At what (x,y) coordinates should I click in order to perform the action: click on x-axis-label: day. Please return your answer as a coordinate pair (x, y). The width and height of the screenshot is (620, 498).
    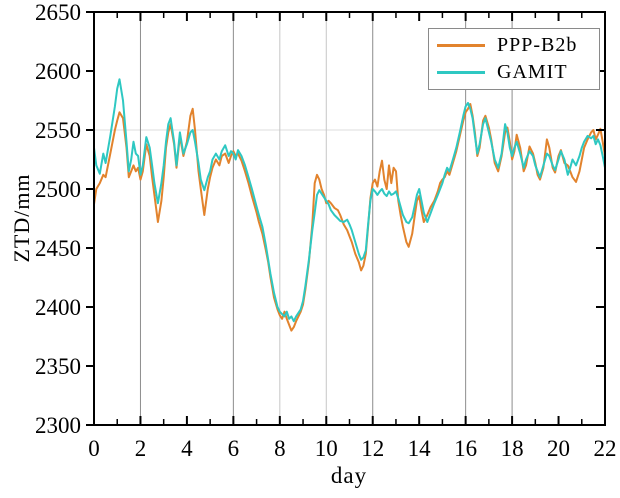
    Looking at the image, I should click on (349, 475).